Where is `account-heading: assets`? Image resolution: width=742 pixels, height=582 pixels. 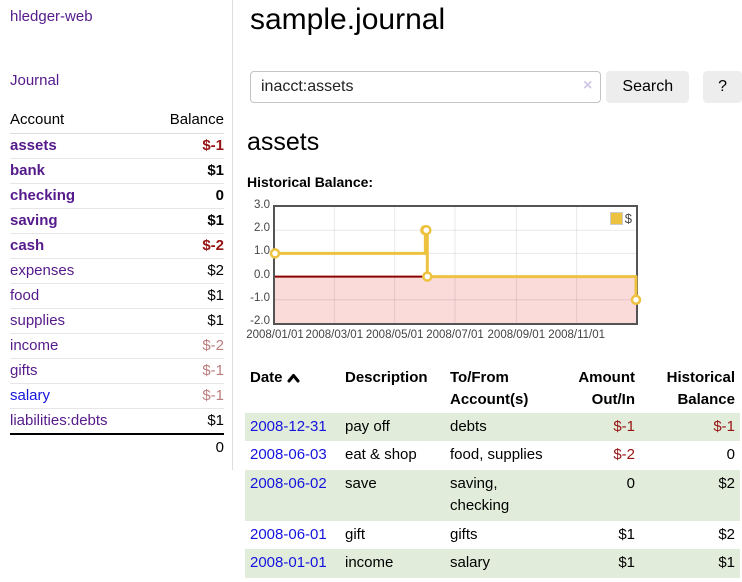
account-heading: assets is located at coordinates (283, 142).